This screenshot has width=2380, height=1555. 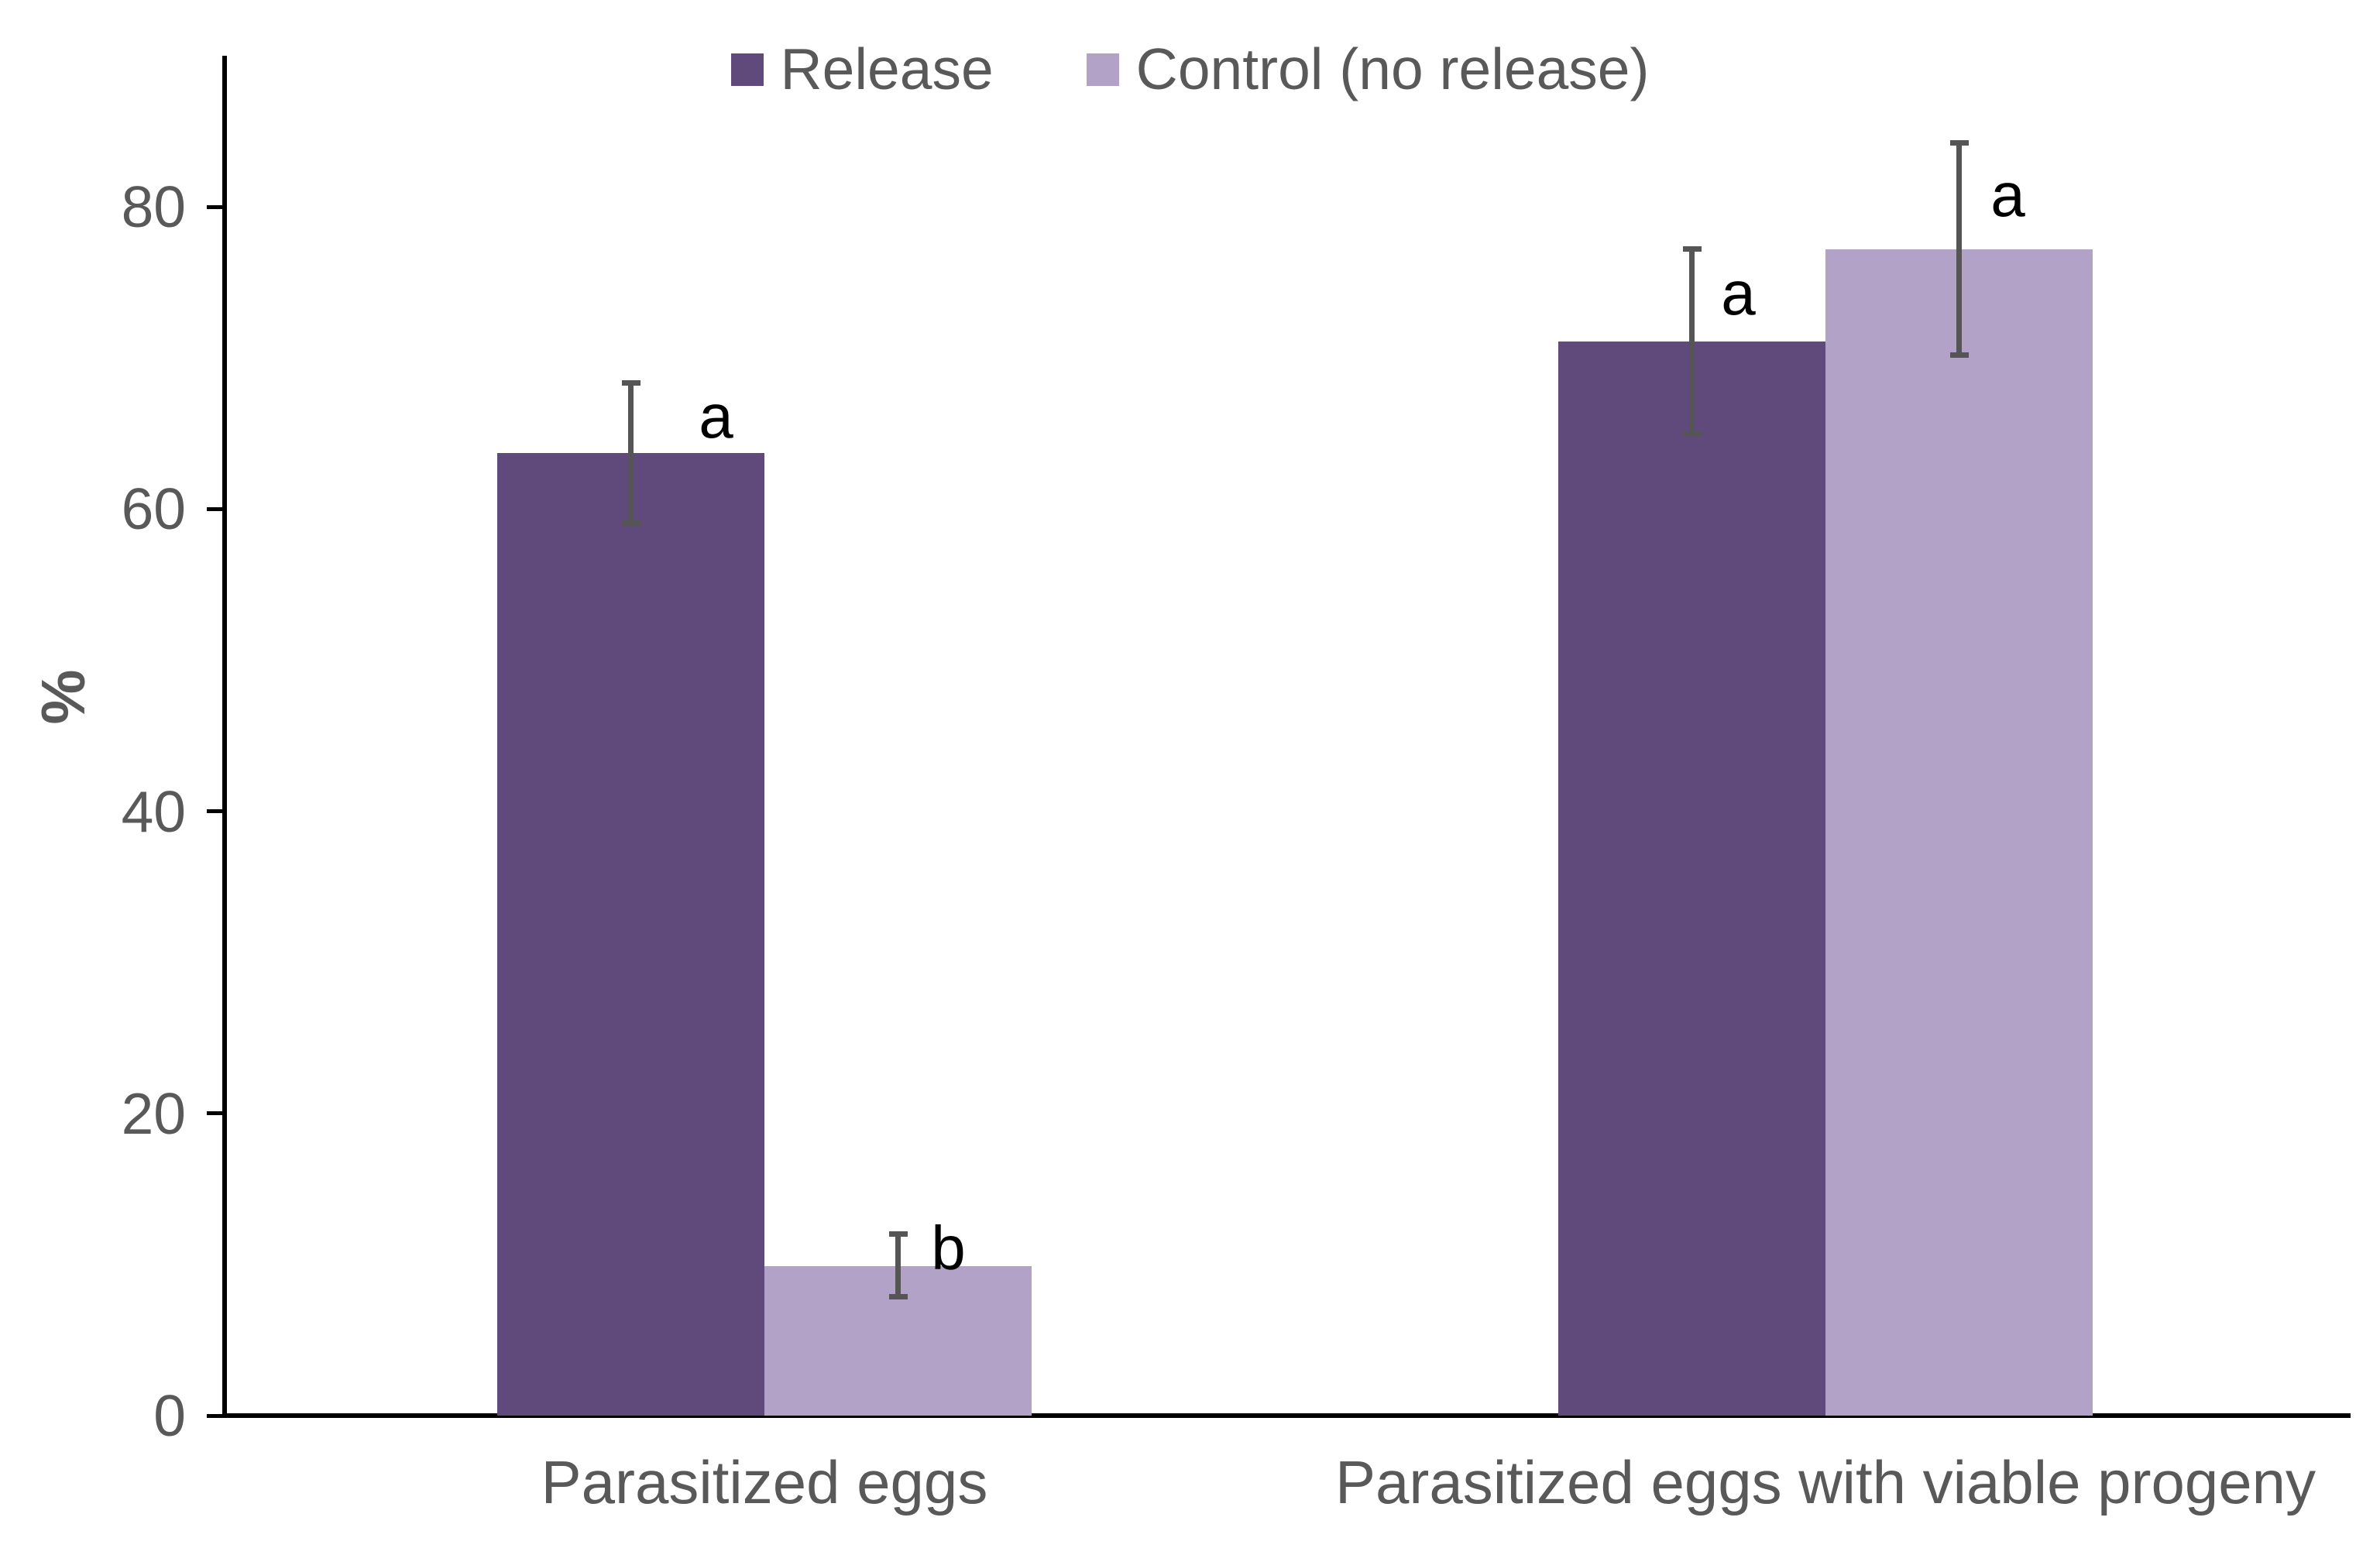 I want to click on y-tick-label: 0, so click(x=170, y=1415).